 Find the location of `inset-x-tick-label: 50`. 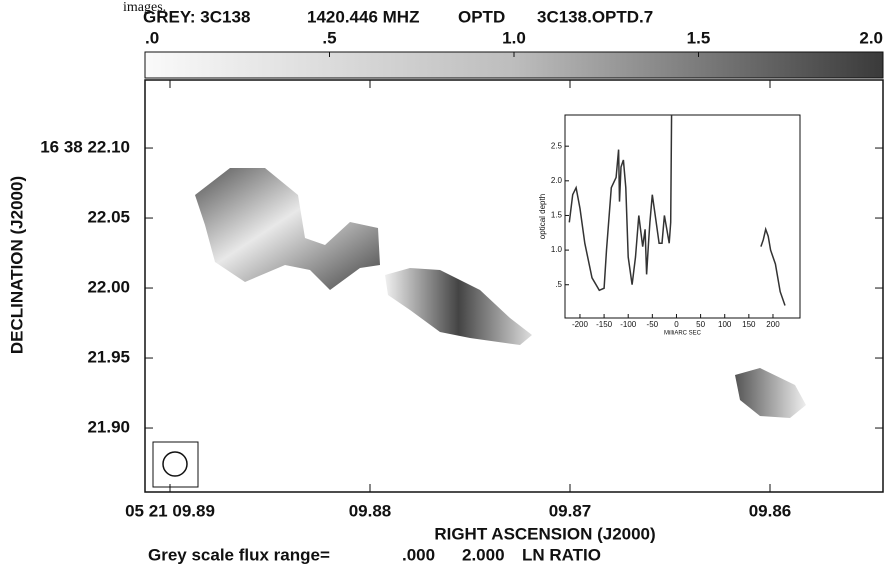

inset-x-tick-label: 50 is located at coordinates (700, 324).